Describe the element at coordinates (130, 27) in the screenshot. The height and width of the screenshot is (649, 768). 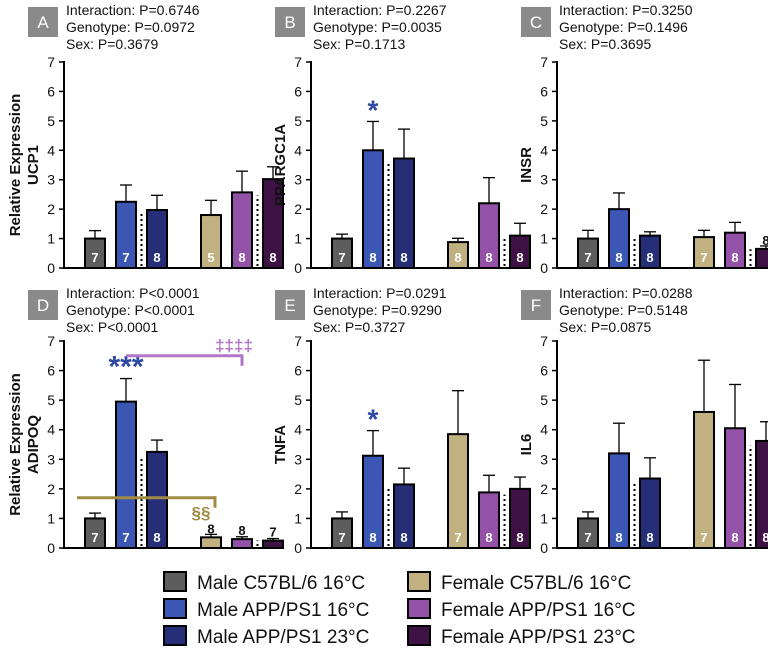
I see `stat-line: Genotype: P=0.0972` at that location.